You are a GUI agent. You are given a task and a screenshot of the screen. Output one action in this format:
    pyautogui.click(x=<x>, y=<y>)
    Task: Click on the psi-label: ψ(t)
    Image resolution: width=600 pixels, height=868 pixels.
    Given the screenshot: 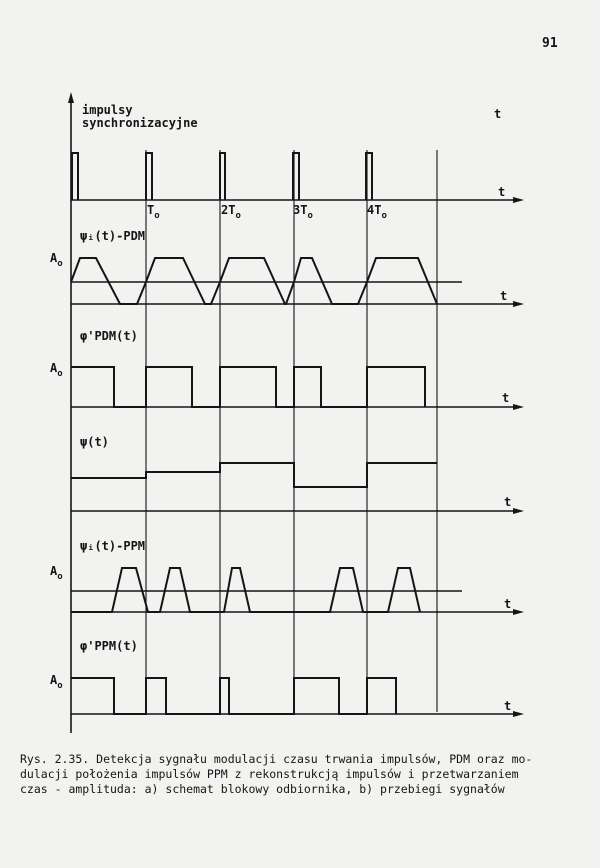 What is the action you would take?
    pyautogui.click(x=94, y=442)
    